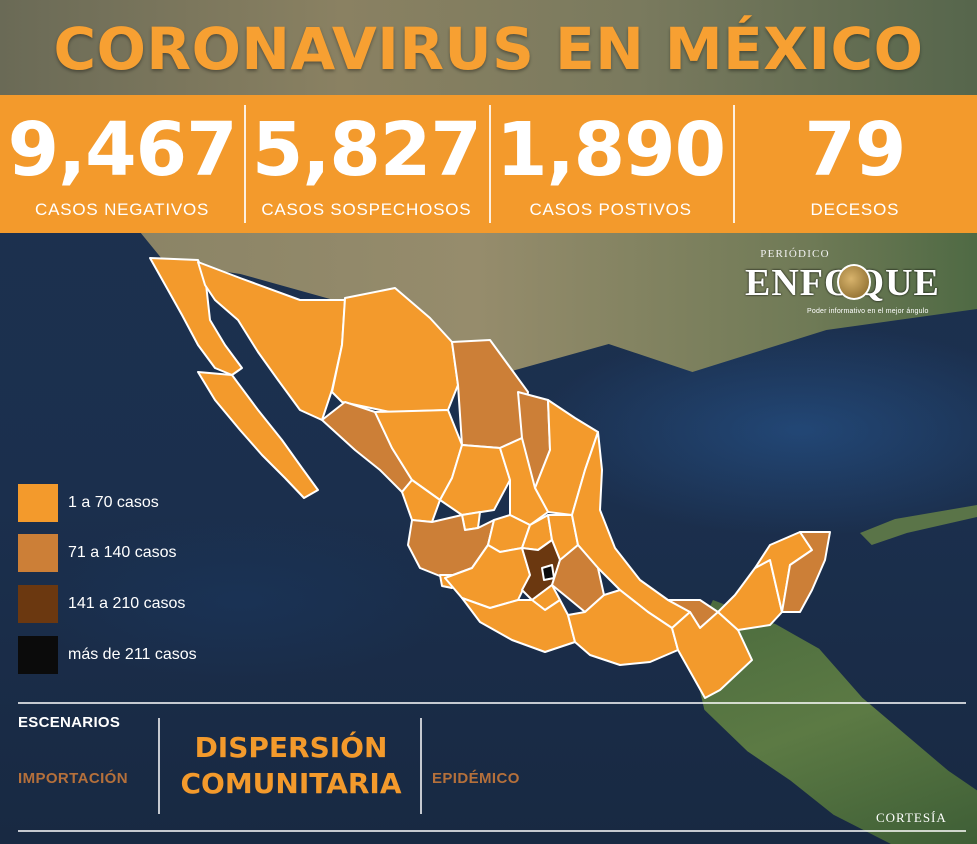 This screenshot has height=844, width=977. Describe the element at coordinates (911, 817) in the screenshot. I see `credit-text: CORTESÍA` at that location.